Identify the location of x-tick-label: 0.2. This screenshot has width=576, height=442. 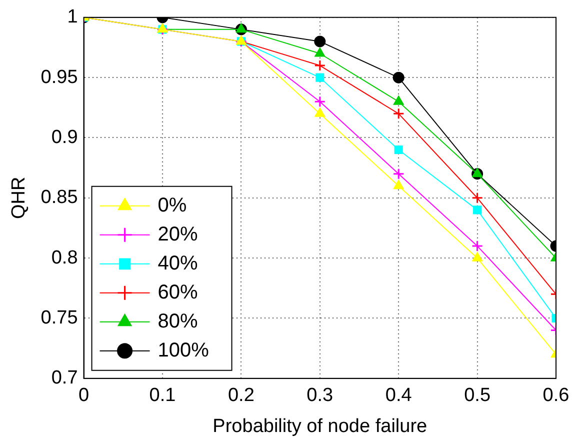
(241, 395).